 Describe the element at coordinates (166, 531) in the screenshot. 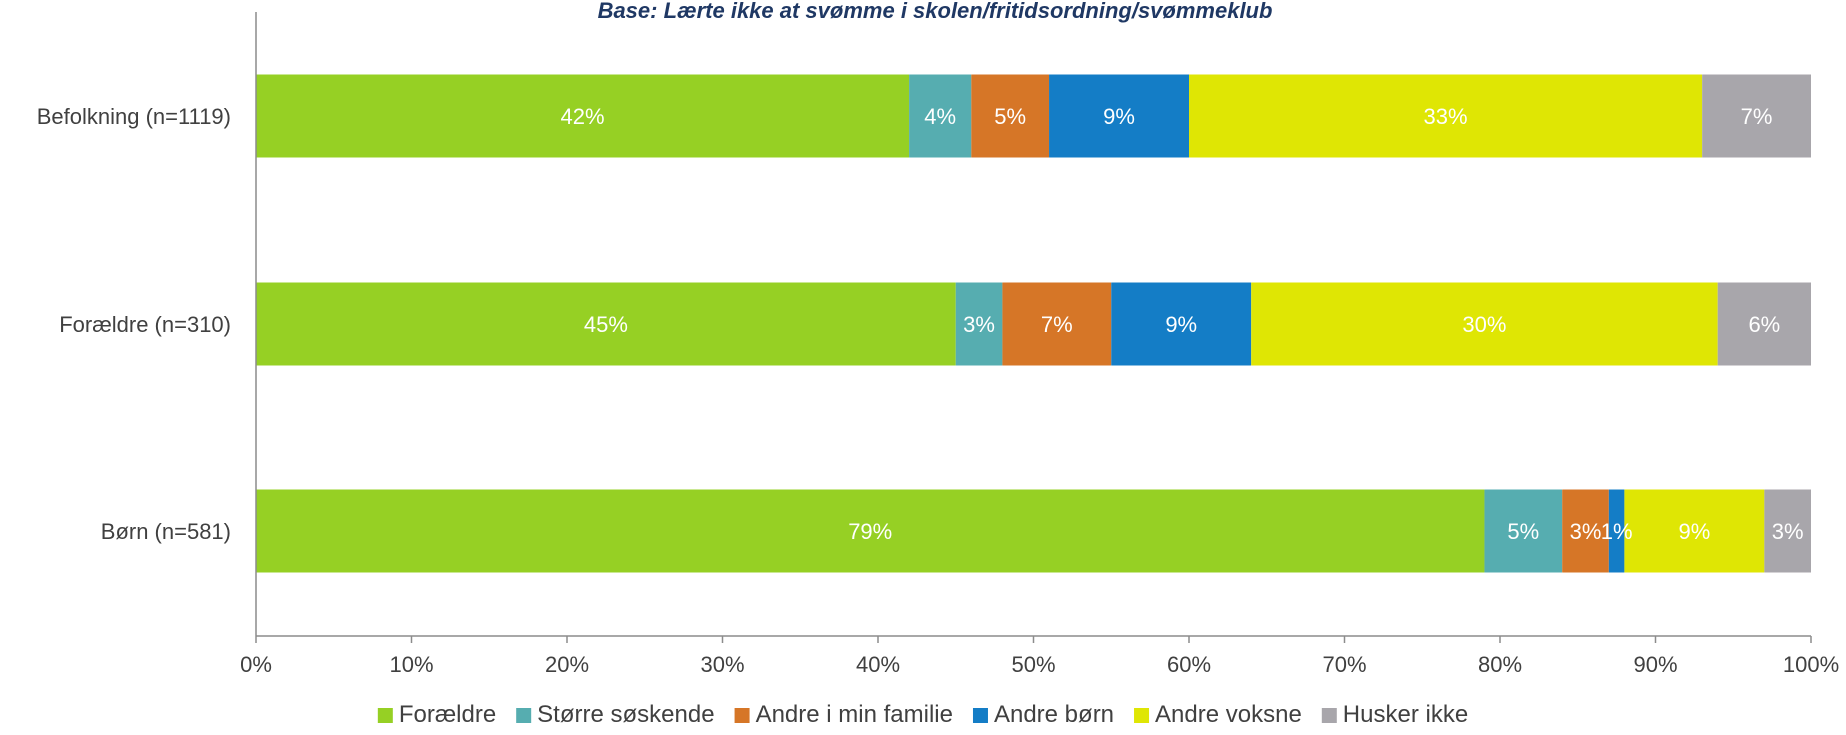

I see `category-label: Børn (n=581)` at that location.